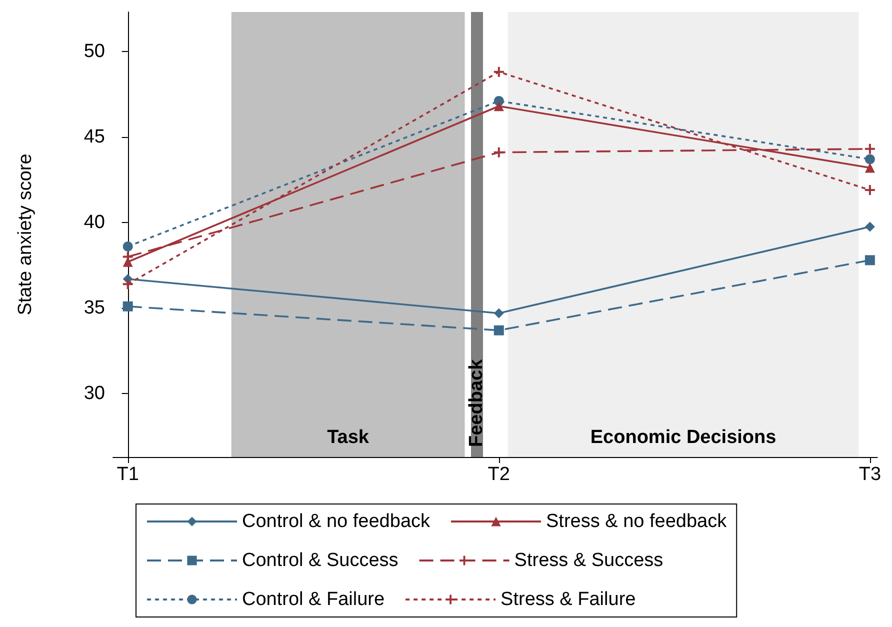  I want to click on x-tick-label: T2, so click(499, 474).